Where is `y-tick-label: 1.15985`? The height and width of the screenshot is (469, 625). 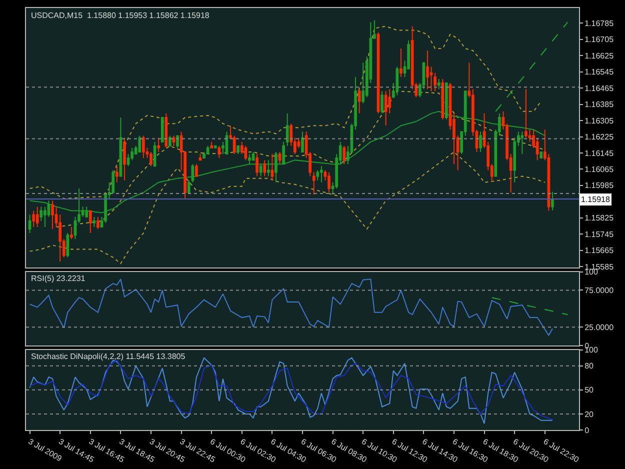 y-tick-label: 1.15985 is located at coordinates (599, 185).